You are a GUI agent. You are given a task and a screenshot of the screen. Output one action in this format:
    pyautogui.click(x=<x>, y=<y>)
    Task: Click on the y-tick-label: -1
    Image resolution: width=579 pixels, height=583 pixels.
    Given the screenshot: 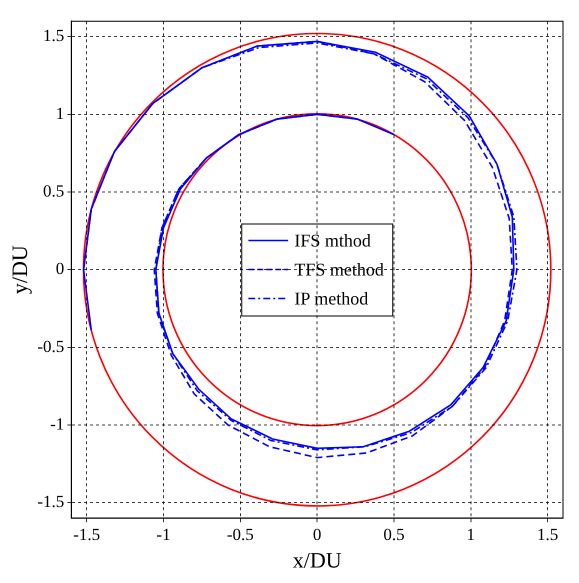 What is the action you would take?
    pyautogui.click(x=57, y=424)
    